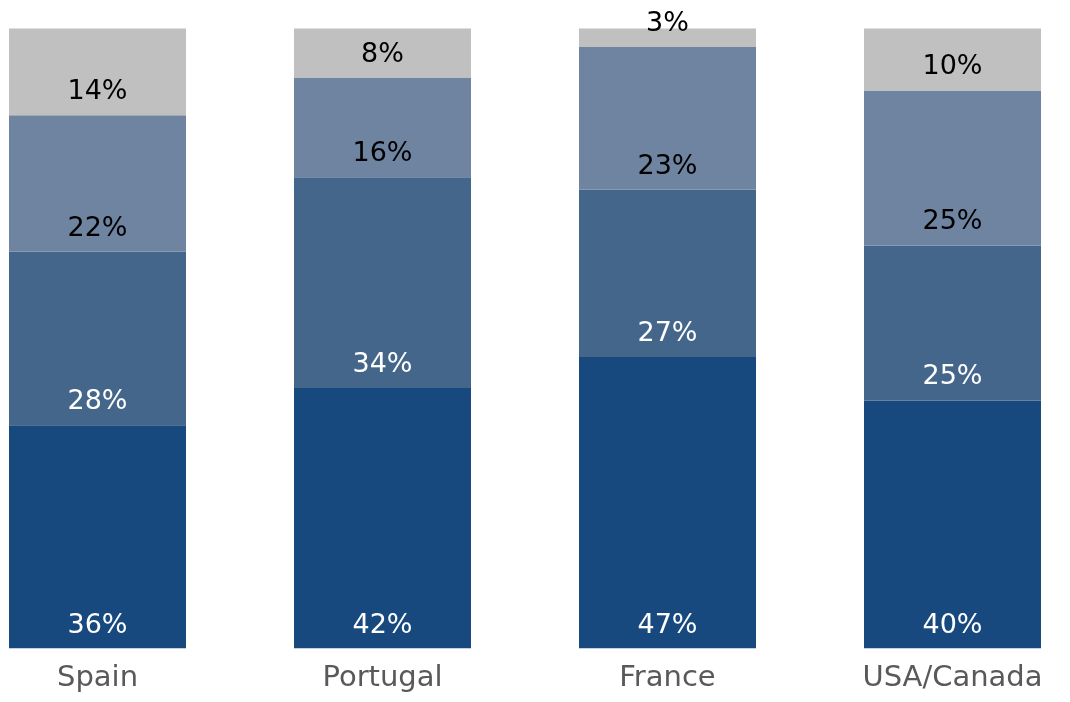 The image size is (1070, 702). What do you see at coordinates (97, 226) in the screenshot?
I see `data-label: 22%` at bounding box center [97, 226].